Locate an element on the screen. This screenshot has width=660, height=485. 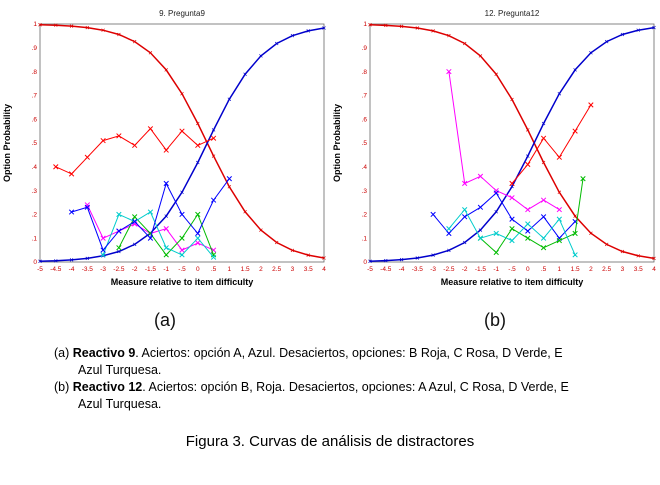
sublabel-b: (b) is located at coordinates (495, 320).